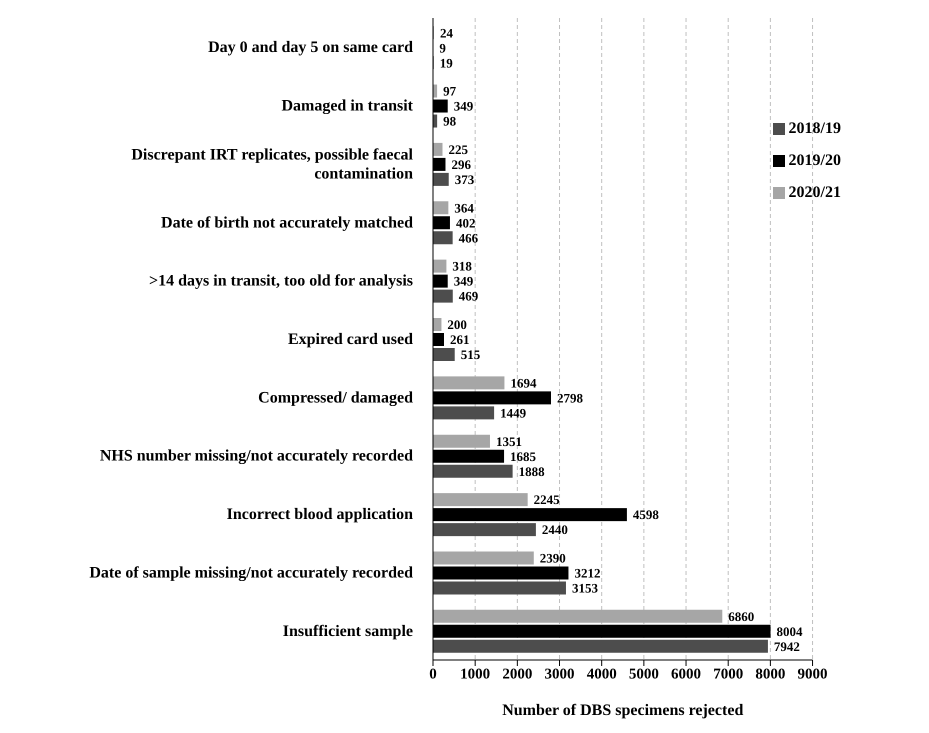 Image resolution: width=929 pixels, height=733 pixels. Describe the element at coordinates (523, 382) in the screenshot. I see `data-label: 1694` at that location.